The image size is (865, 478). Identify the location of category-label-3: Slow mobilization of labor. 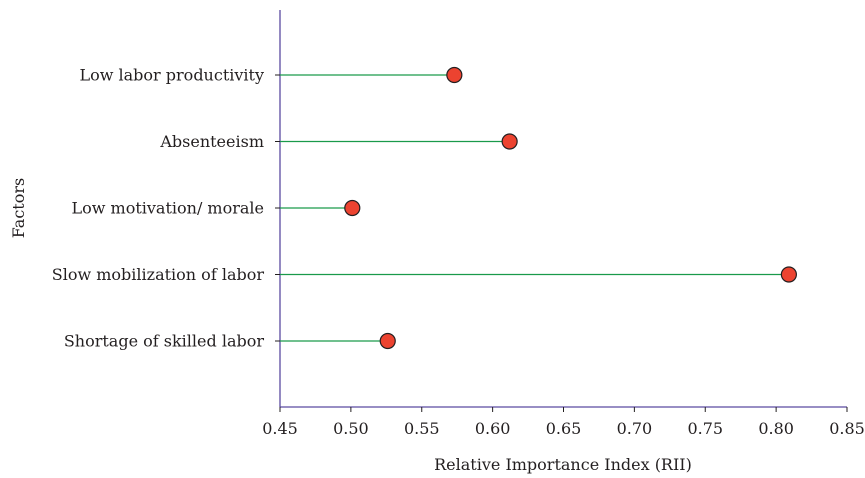
(158, 274).